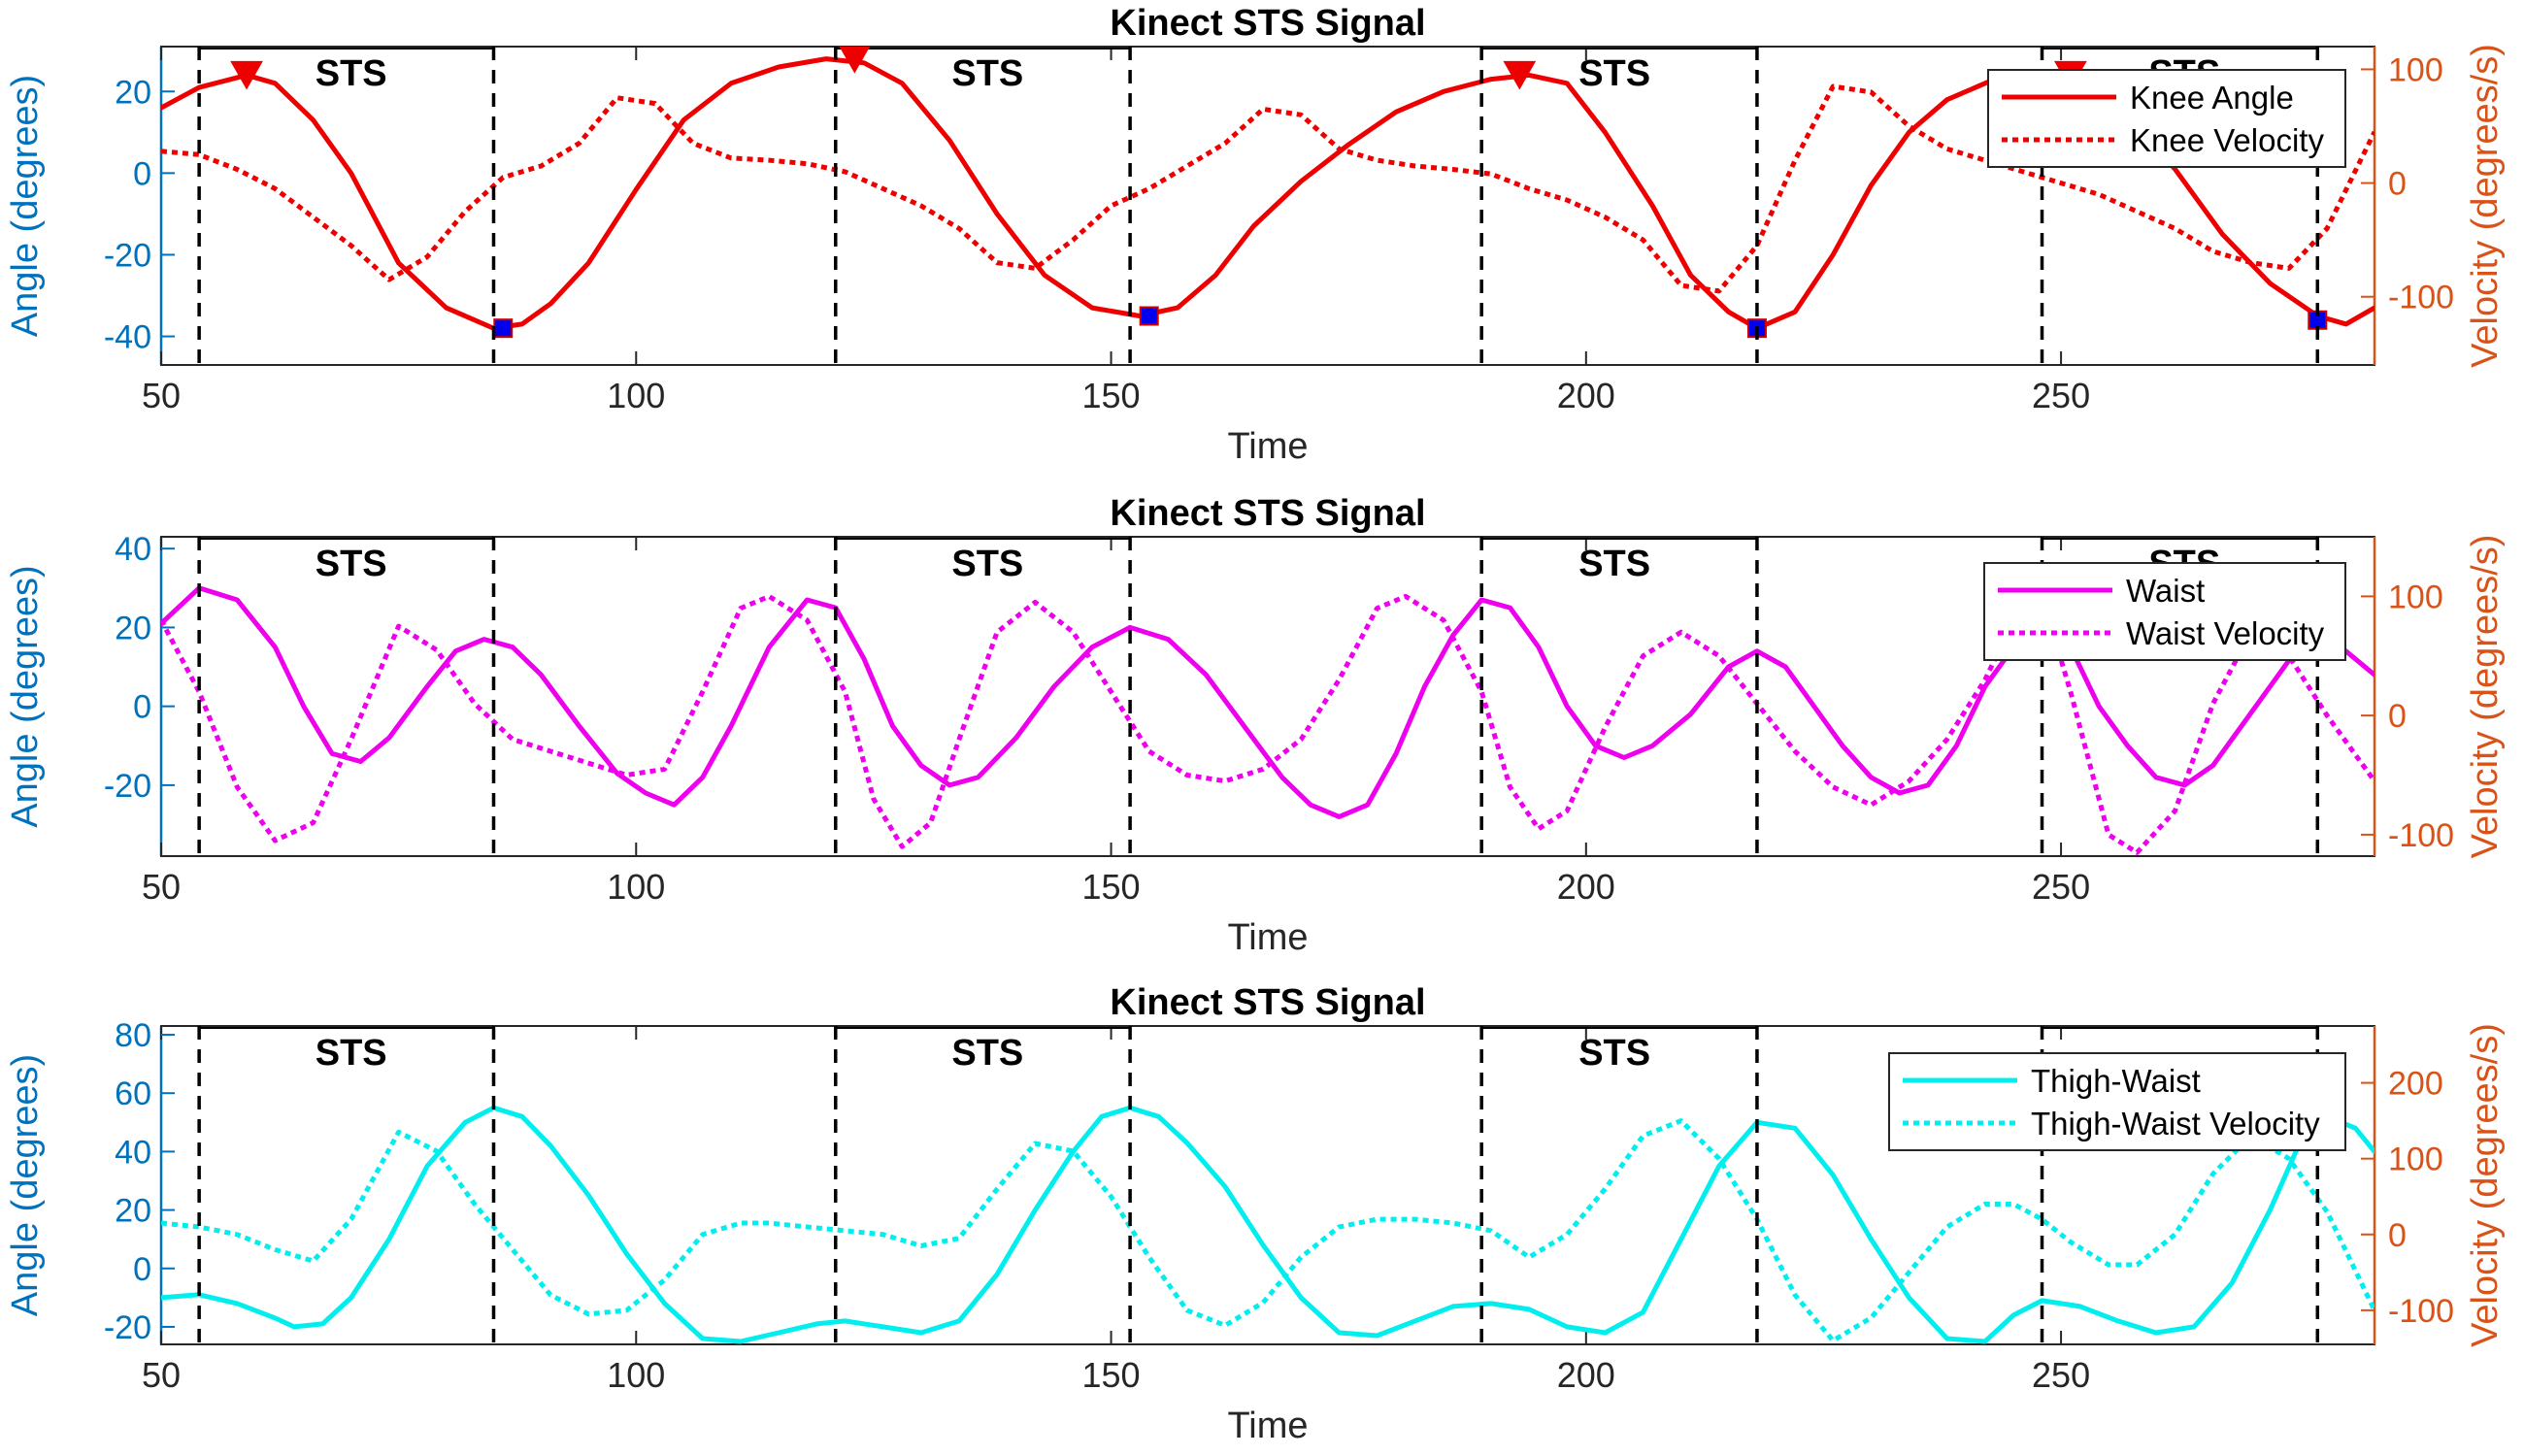  I want to click on legend-entry-label: Thigh-Waist Velocity, so click(2175, 1124).